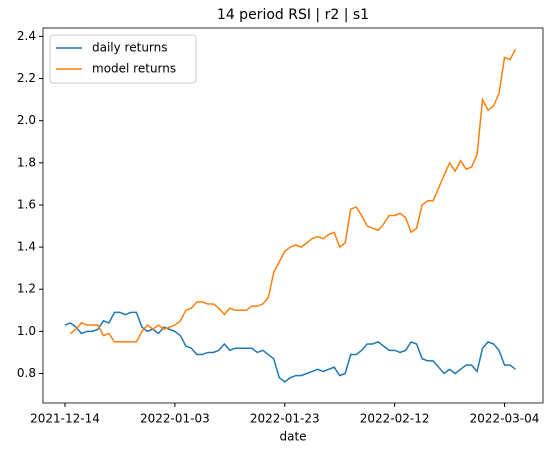  Describe the element at coordinates (134, 69) in the screenshot. I see `legend-label: model returns` at that location.